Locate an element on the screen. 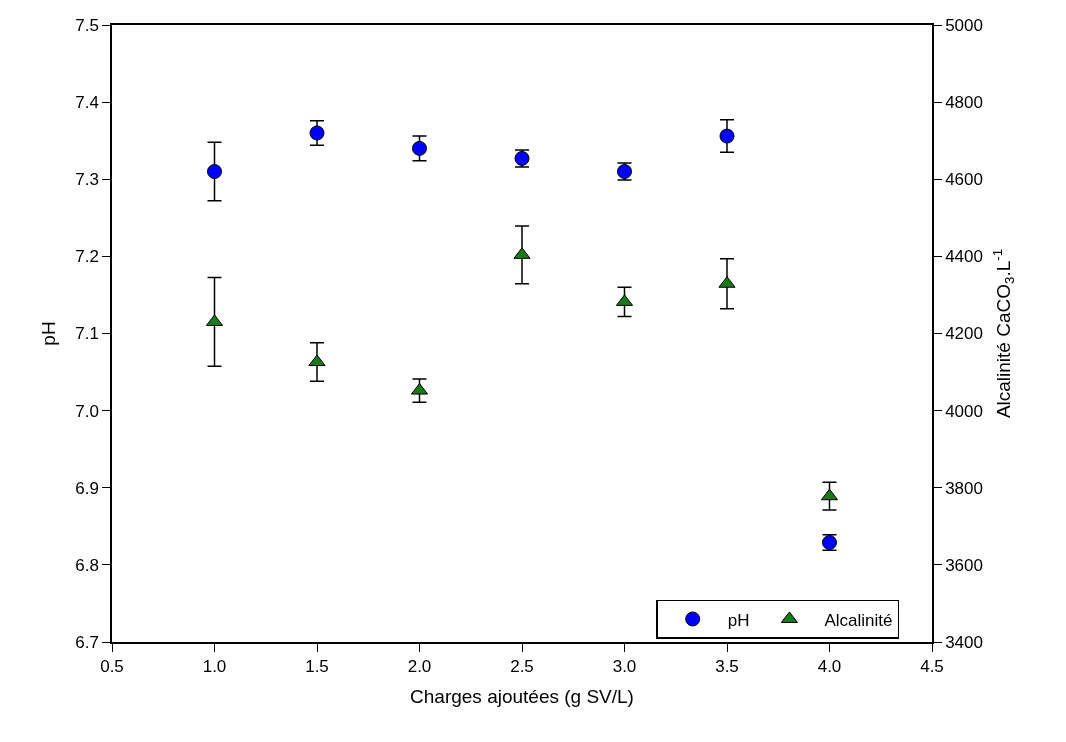  y2-tick-label: 5000 is located at coordinates (964, 25).